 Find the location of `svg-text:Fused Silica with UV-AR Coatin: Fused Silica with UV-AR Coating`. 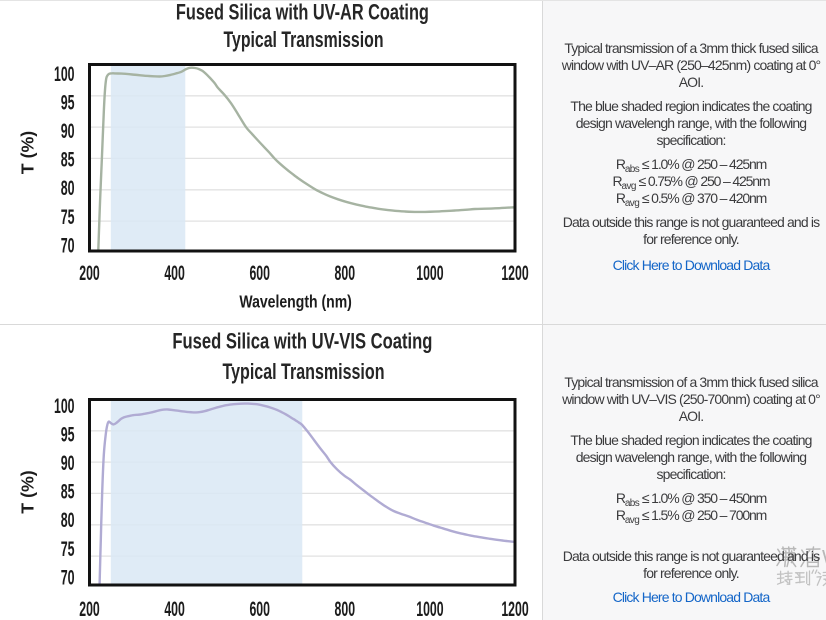

svg-text:Fused Silica with UV-AR Coatin: Fused Silica with UV-AR Coating is located at coordinates (302, 12).